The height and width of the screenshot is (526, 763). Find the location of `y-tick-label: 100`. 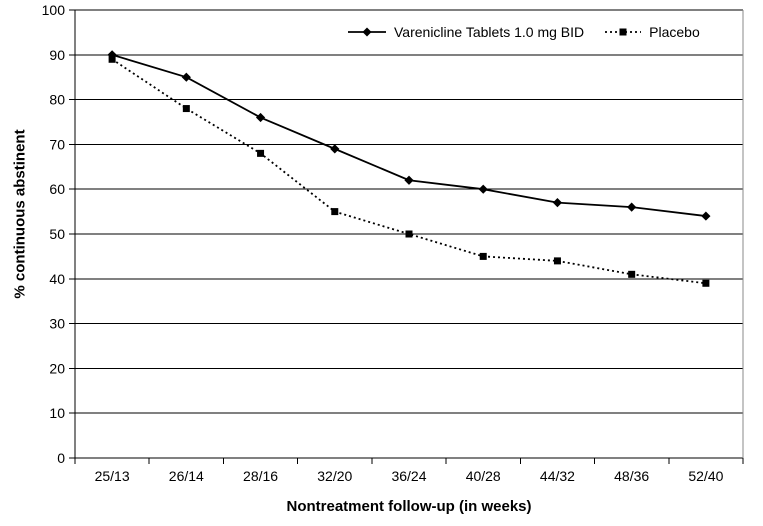

y-tick-label: 100 is located at coordinates (54, 10).